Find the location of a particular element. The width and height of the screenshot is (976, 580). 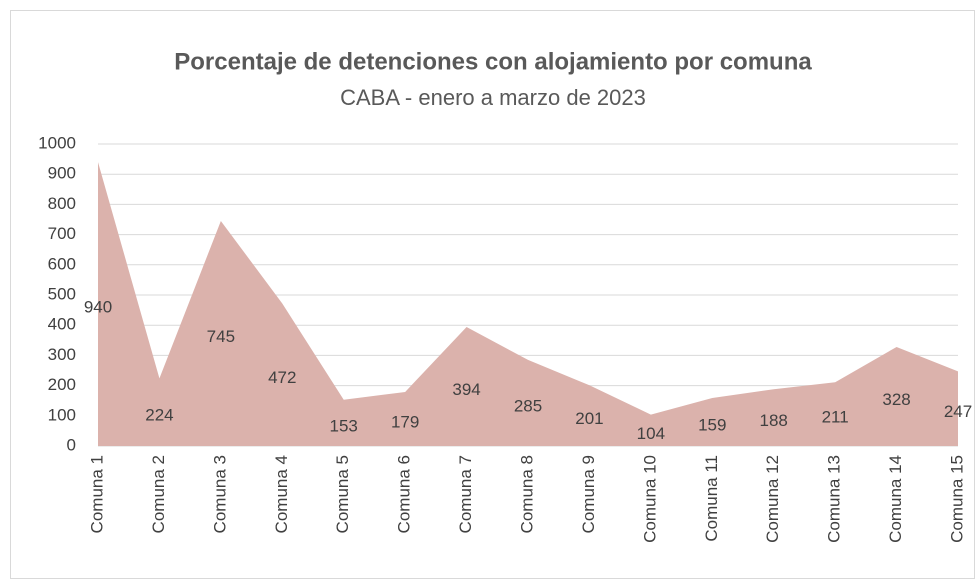

y-tick-label: 300 is located at coordinates (62, 354).